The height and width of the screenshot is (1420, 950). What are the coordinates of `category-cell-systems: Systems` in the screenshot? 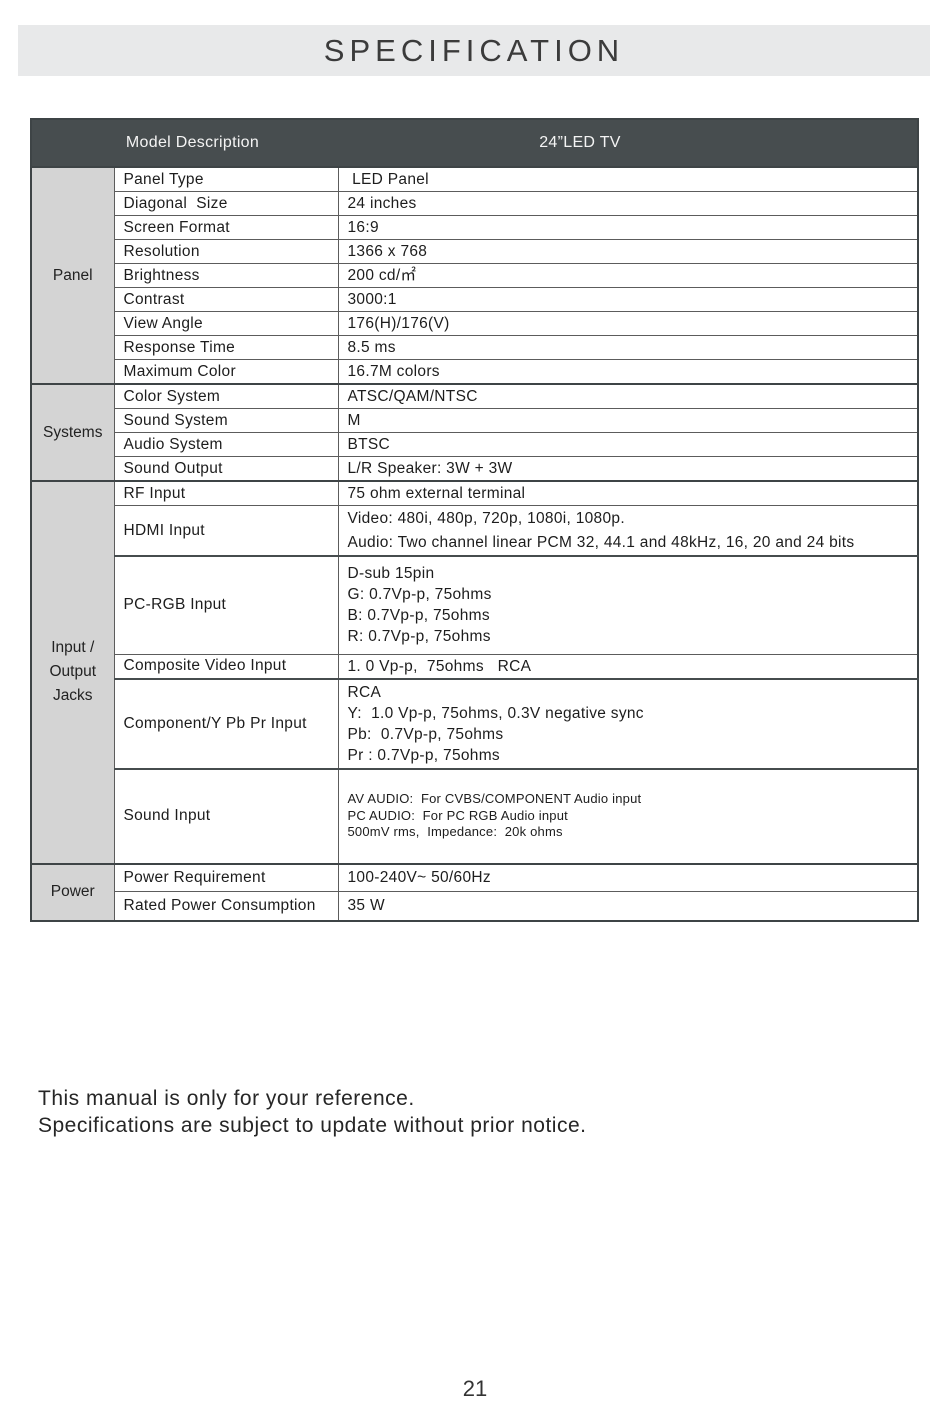 It's located at (72, 432).